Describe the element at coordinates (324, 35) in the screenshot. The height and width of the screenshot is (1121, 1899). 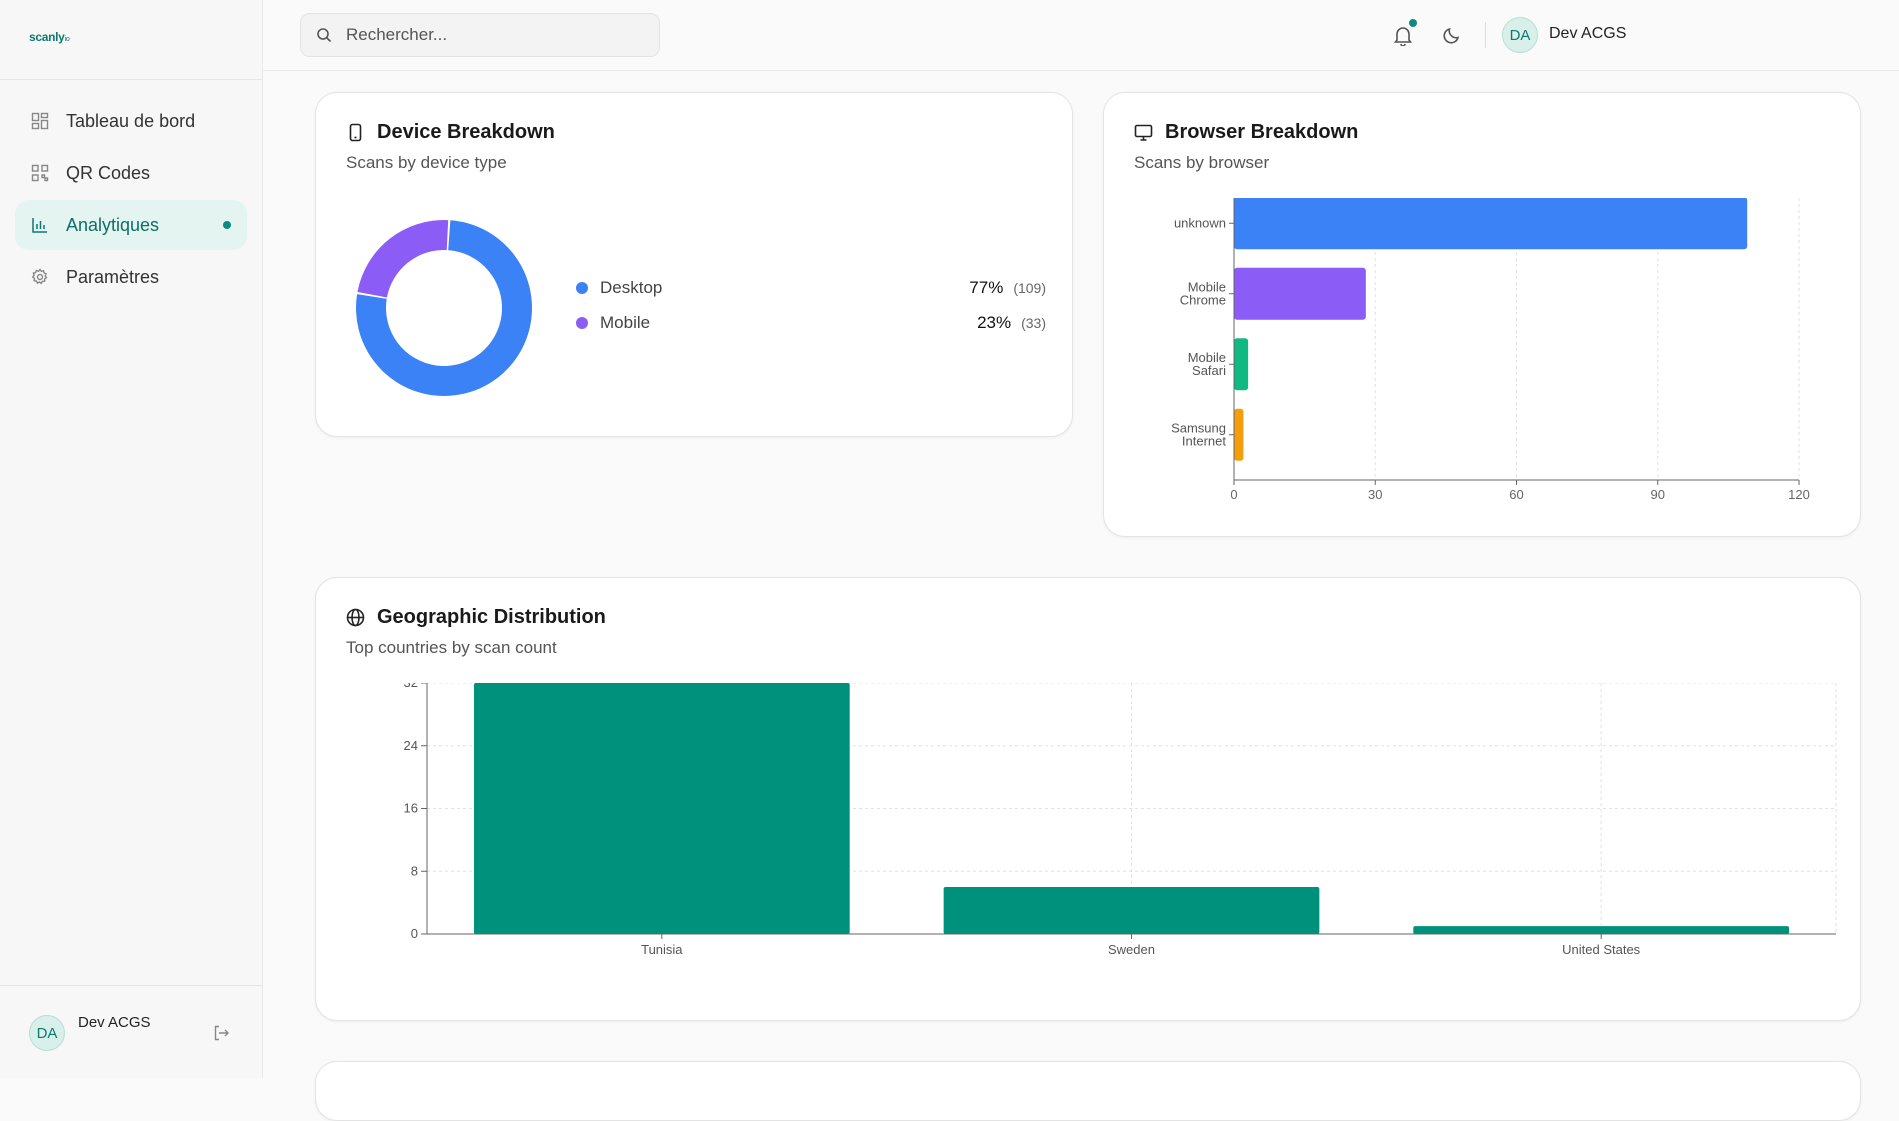
I see `search-icon` at that location.